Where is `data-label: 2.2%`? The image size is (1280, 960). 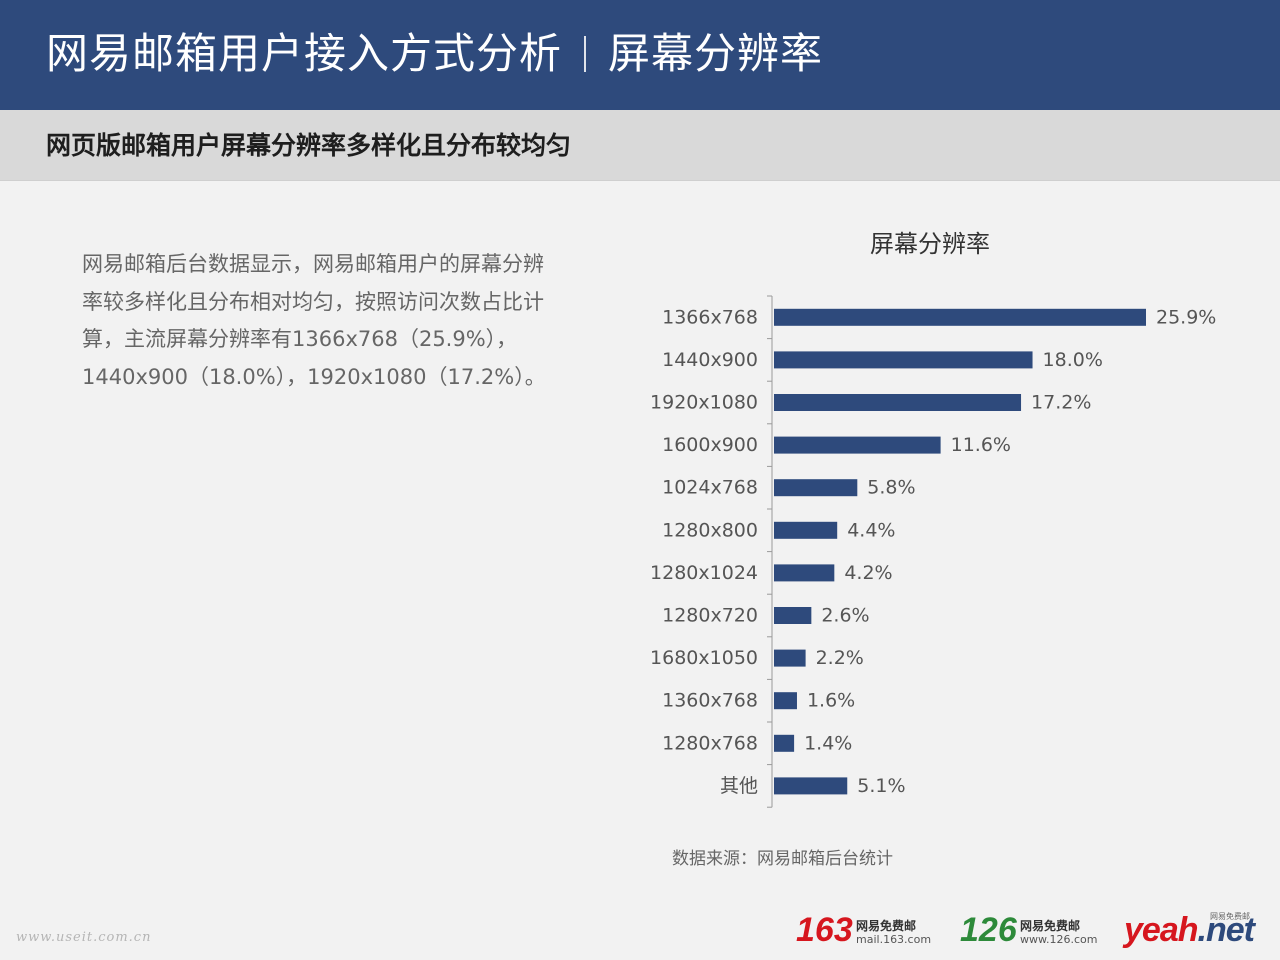 data-label: 2.2% is located at coordinates (840, 658).